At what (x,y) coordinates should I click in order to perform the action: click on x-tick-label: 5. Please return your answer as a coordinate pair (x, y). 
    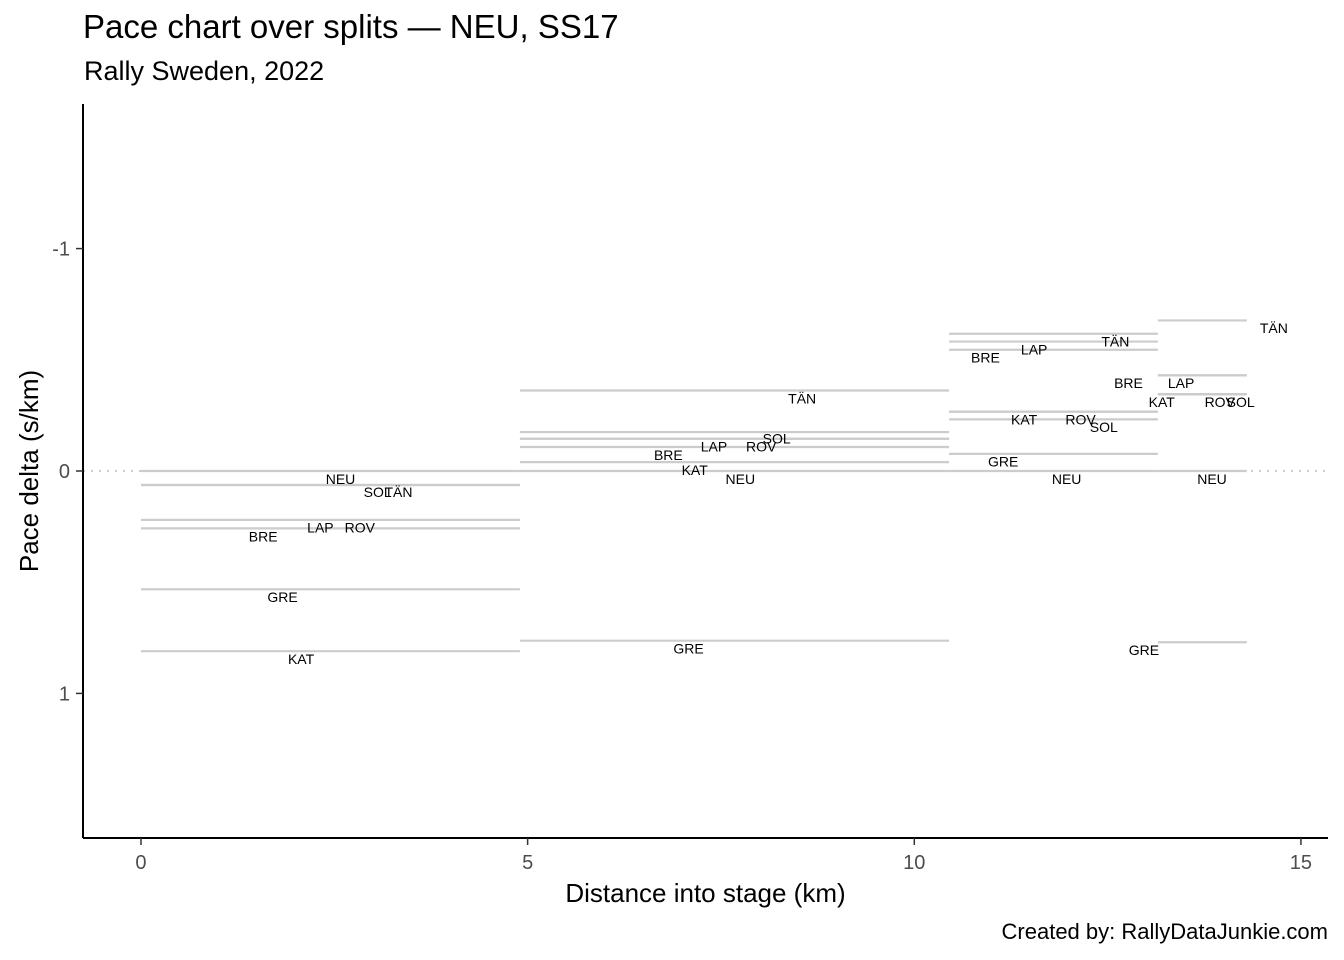
    Looking at the image, I should click on (527, 863).